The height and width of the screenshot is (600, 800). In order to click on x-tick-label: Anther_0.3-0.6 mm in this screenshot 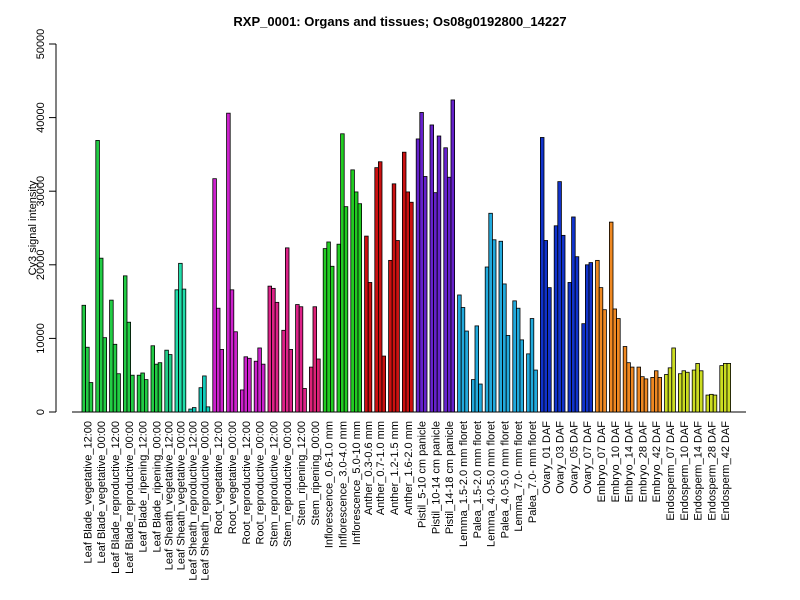, I will do `click(369, 468)`.